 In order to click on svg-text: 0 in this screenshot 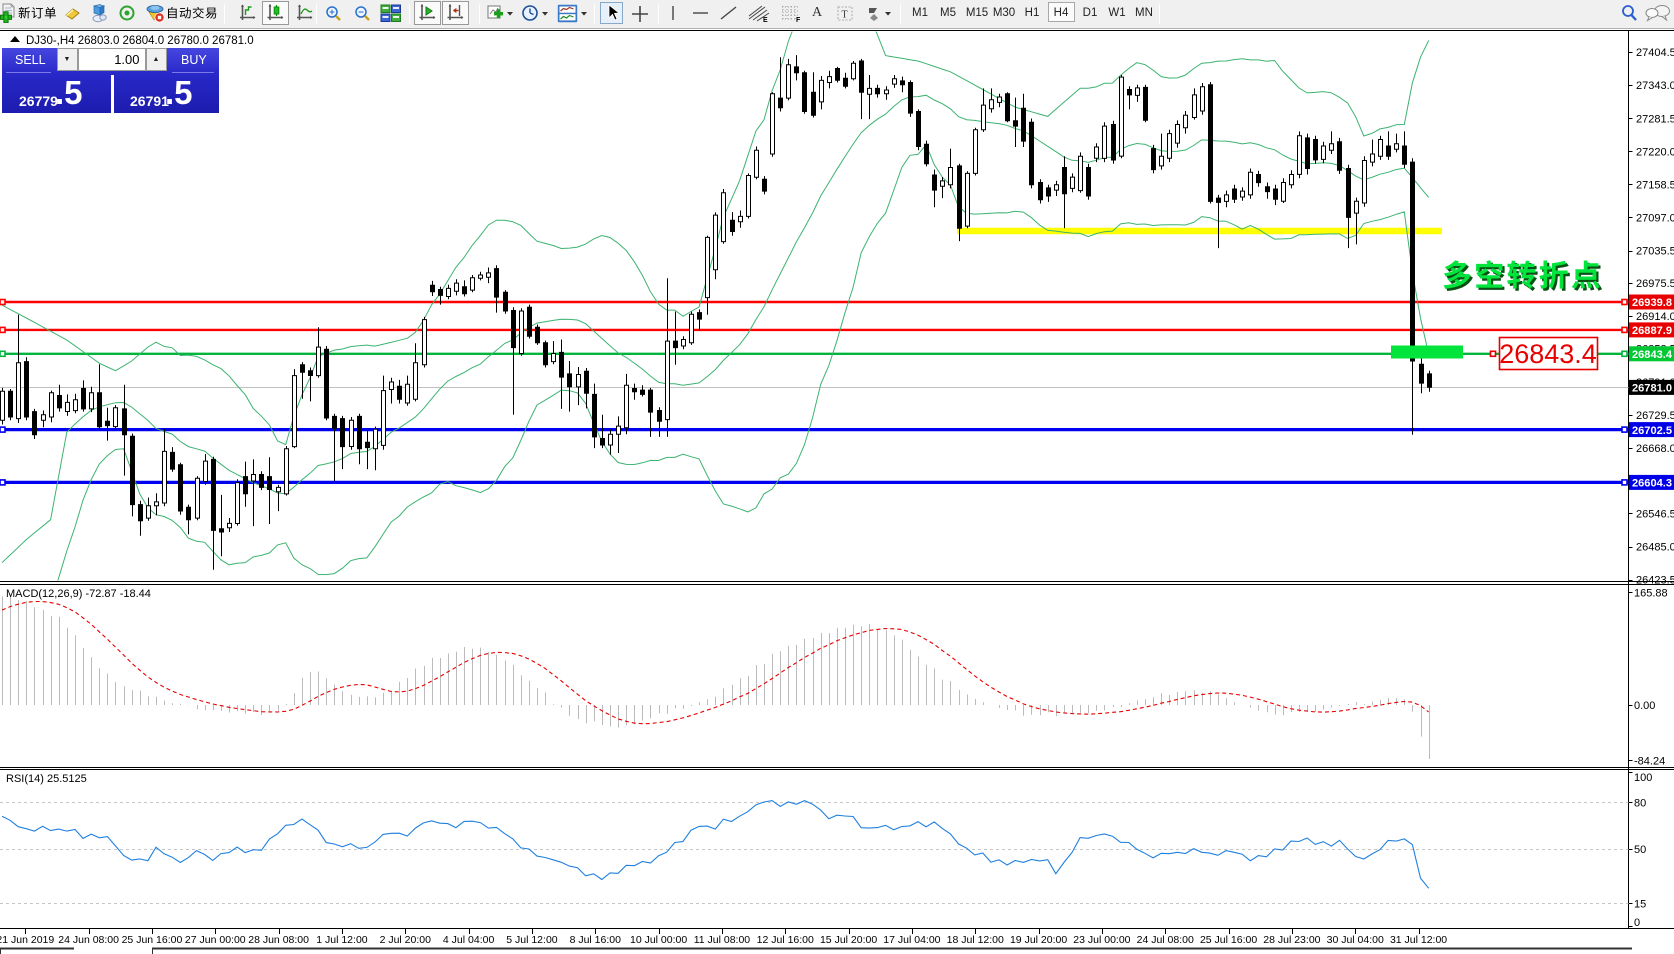, I will do `click(1637, 923)`.